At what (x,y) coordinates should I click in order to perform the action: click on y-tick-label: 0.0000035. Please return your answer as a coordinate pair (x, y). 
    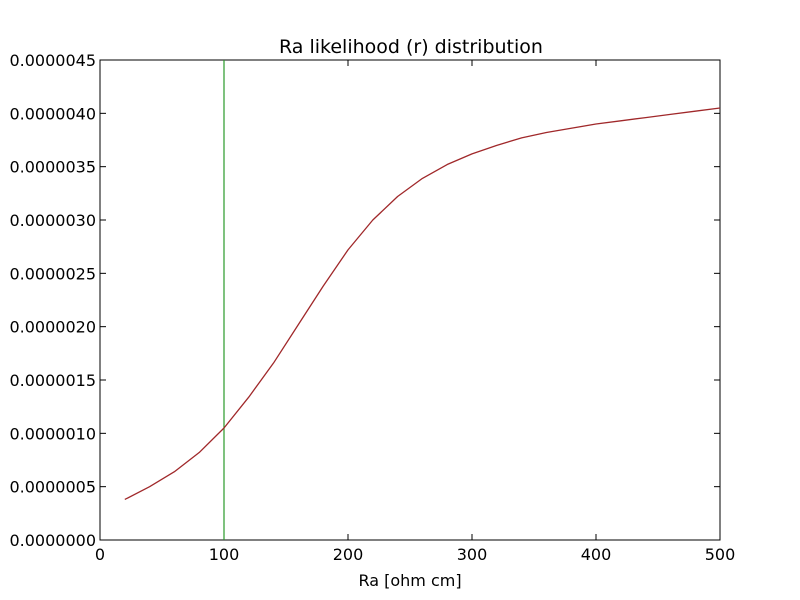
    Looking at the image, I should click on (52, 167).